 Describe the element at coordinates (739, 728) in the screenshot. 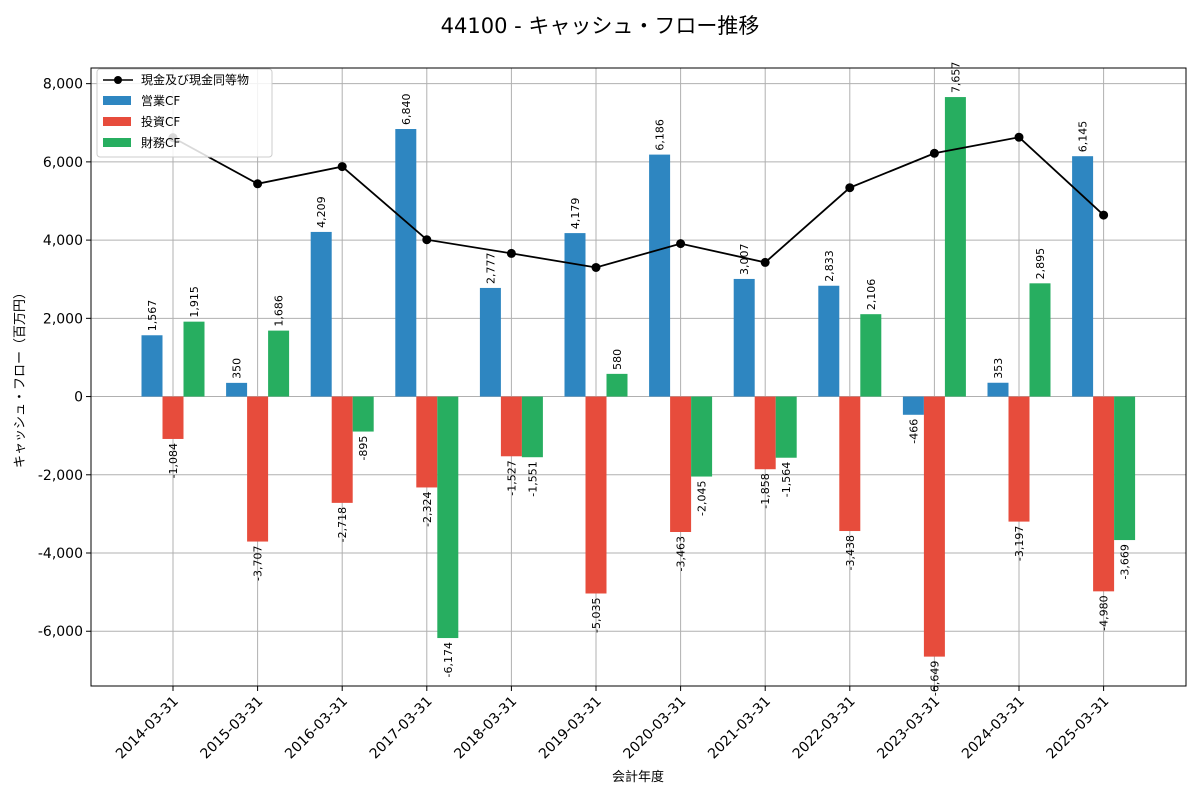

I see `x-tick-label: 2021-03-31` at that location.